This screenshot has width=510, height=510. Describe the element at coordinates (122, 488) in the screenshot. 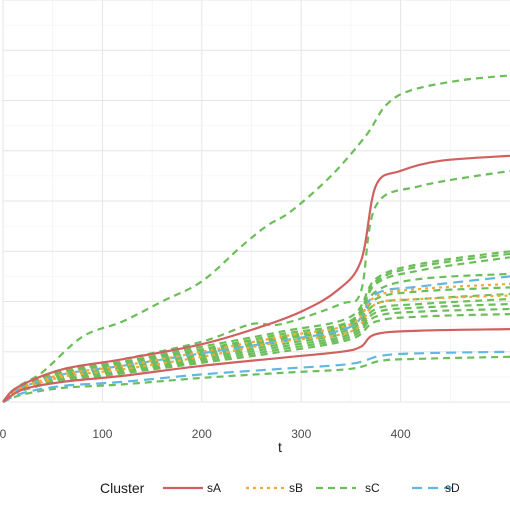

I see `legend-title: Cluster` at that location.